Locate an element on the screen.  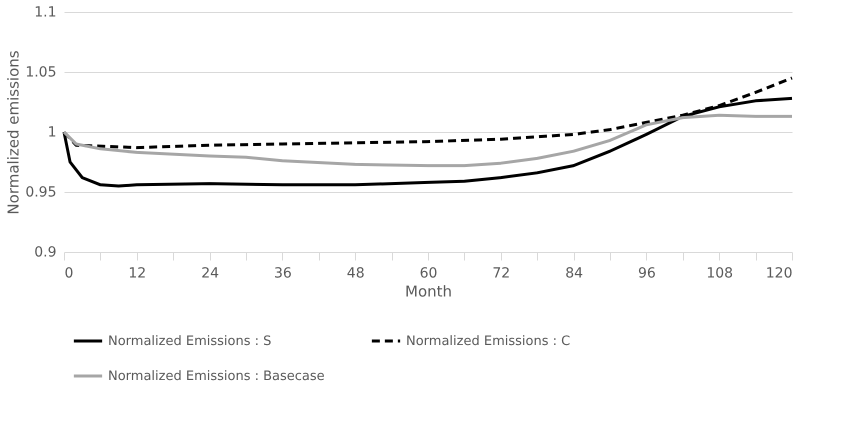
x-tick-label: 108 is located at coordinates (720, 274).